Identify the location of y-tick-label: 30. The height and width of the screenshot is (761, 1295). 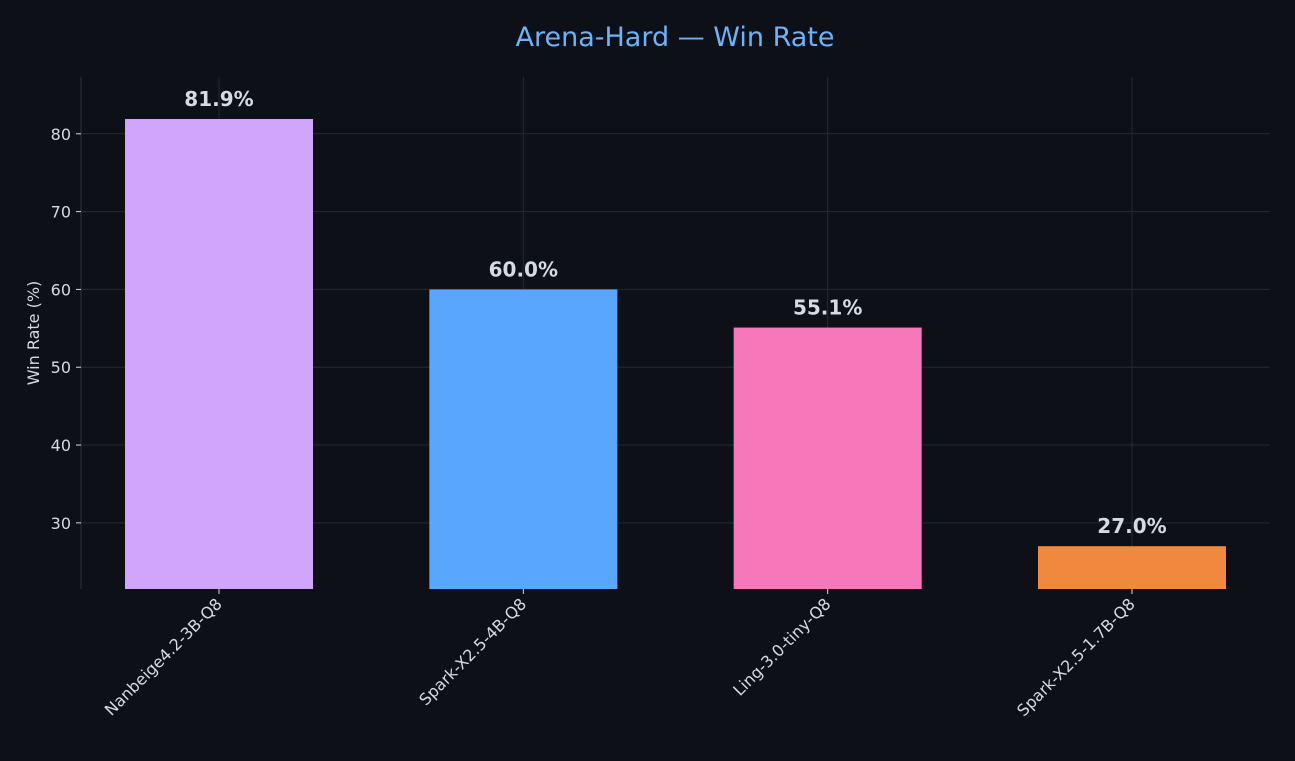
(61, 523).